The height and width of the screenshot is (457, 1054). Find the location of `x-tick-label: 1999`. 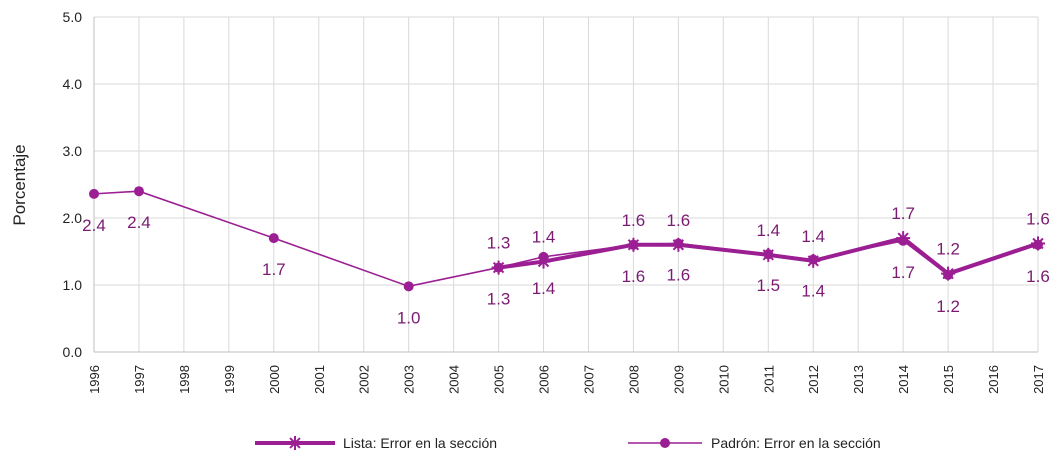

x-tick-label: 1999 is located at coordinates (229, 379).